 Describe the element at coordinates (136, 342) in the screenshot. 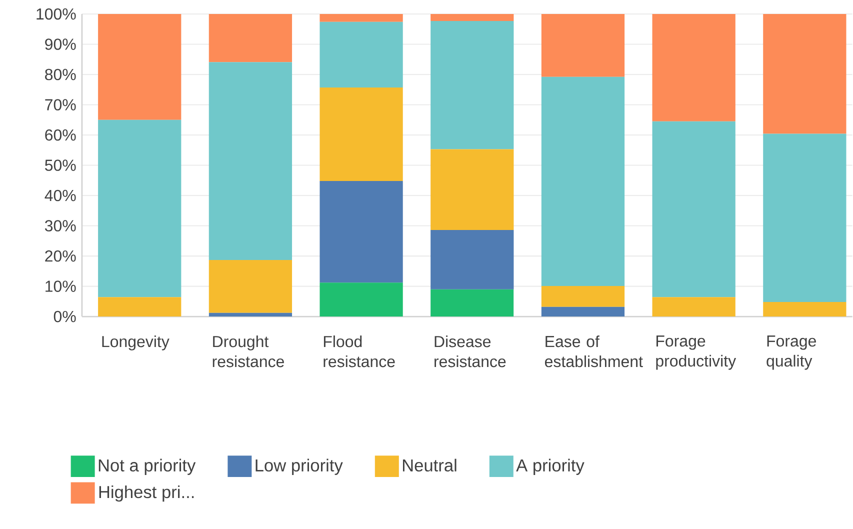

I see `x-tick-label: Longevity` at that location.